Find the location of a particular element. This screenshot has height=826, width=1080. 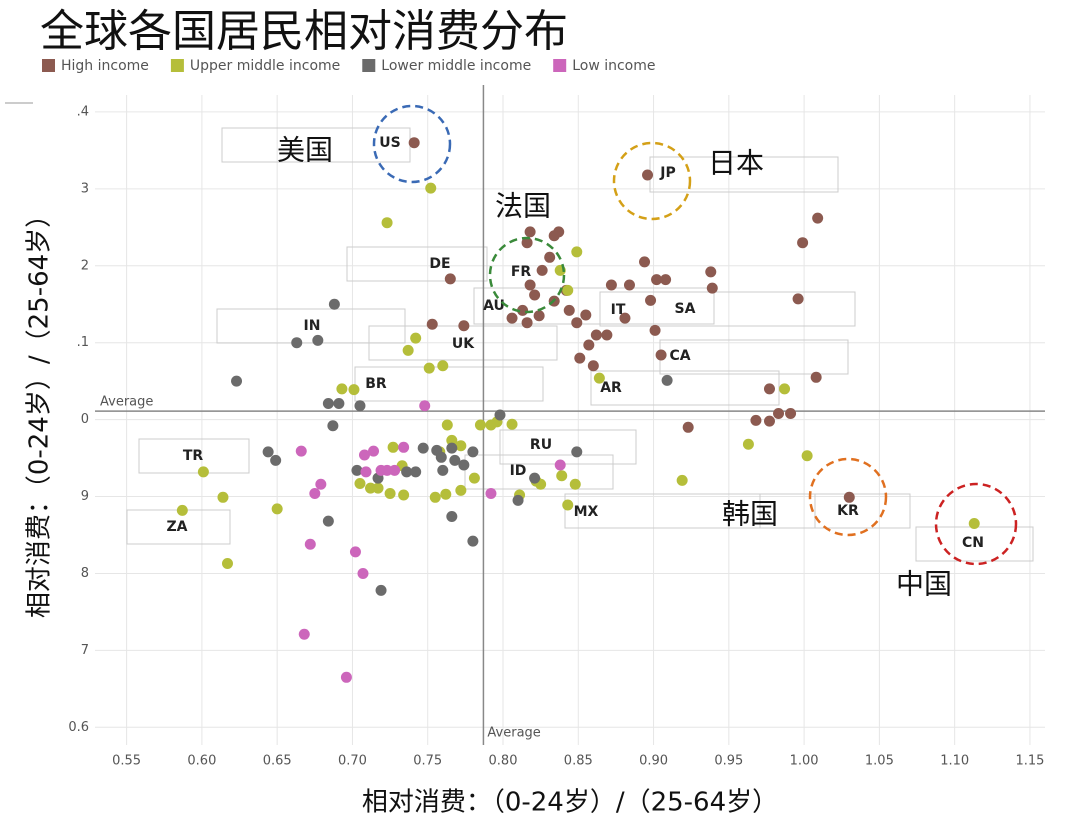

x-tick-label: 0.95 is located at coordinates (728, 761).